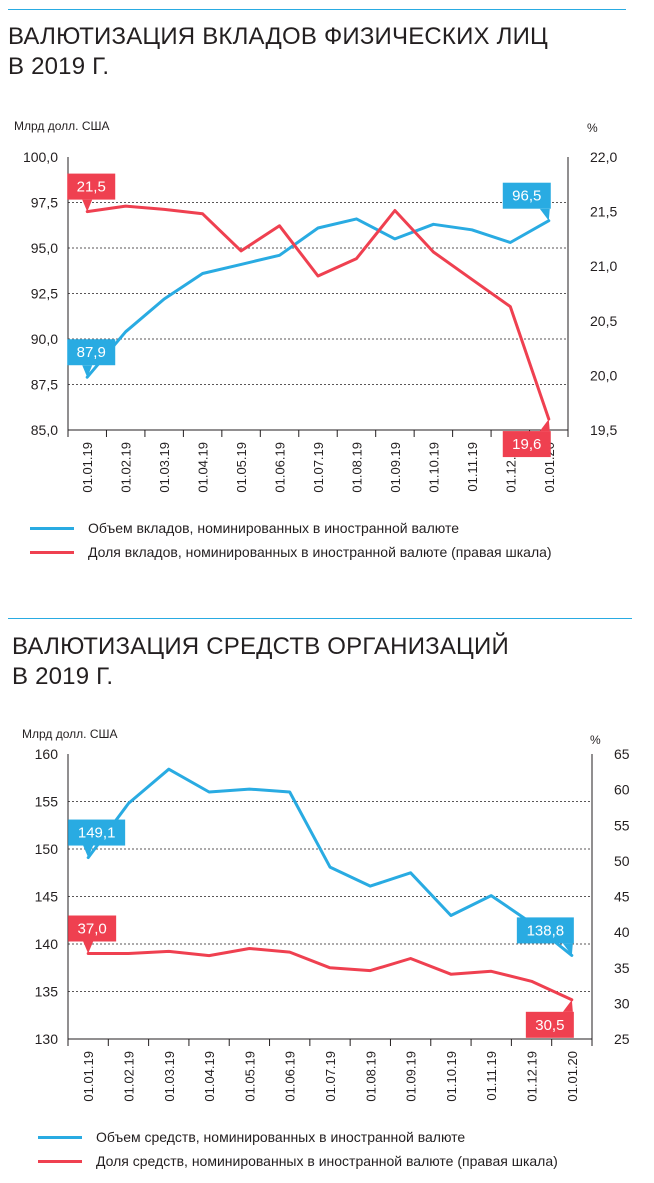 The width and height of the screenshot is (654, 1183). I want to click on chart-1-x-tick-label: 01.05.19, so click(241, 467).